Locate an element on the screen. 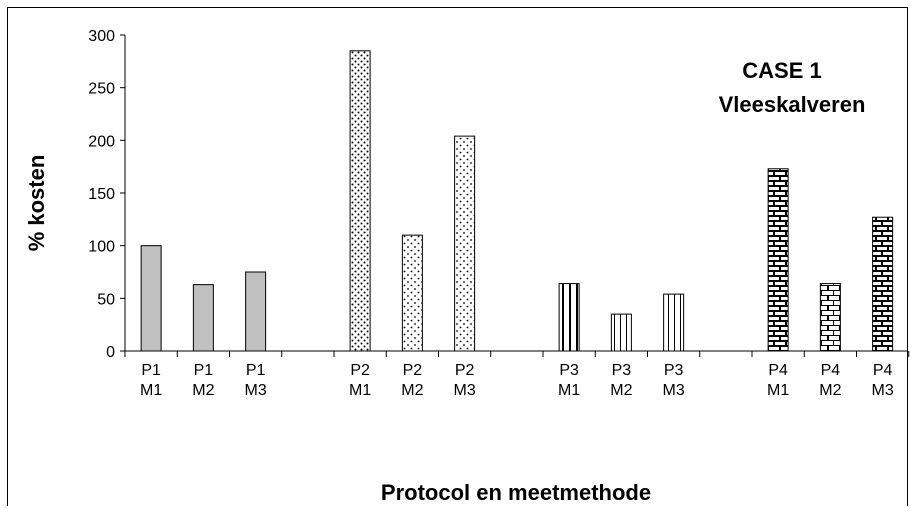  bar-p2-m1 is located at coordinates (360, 201).